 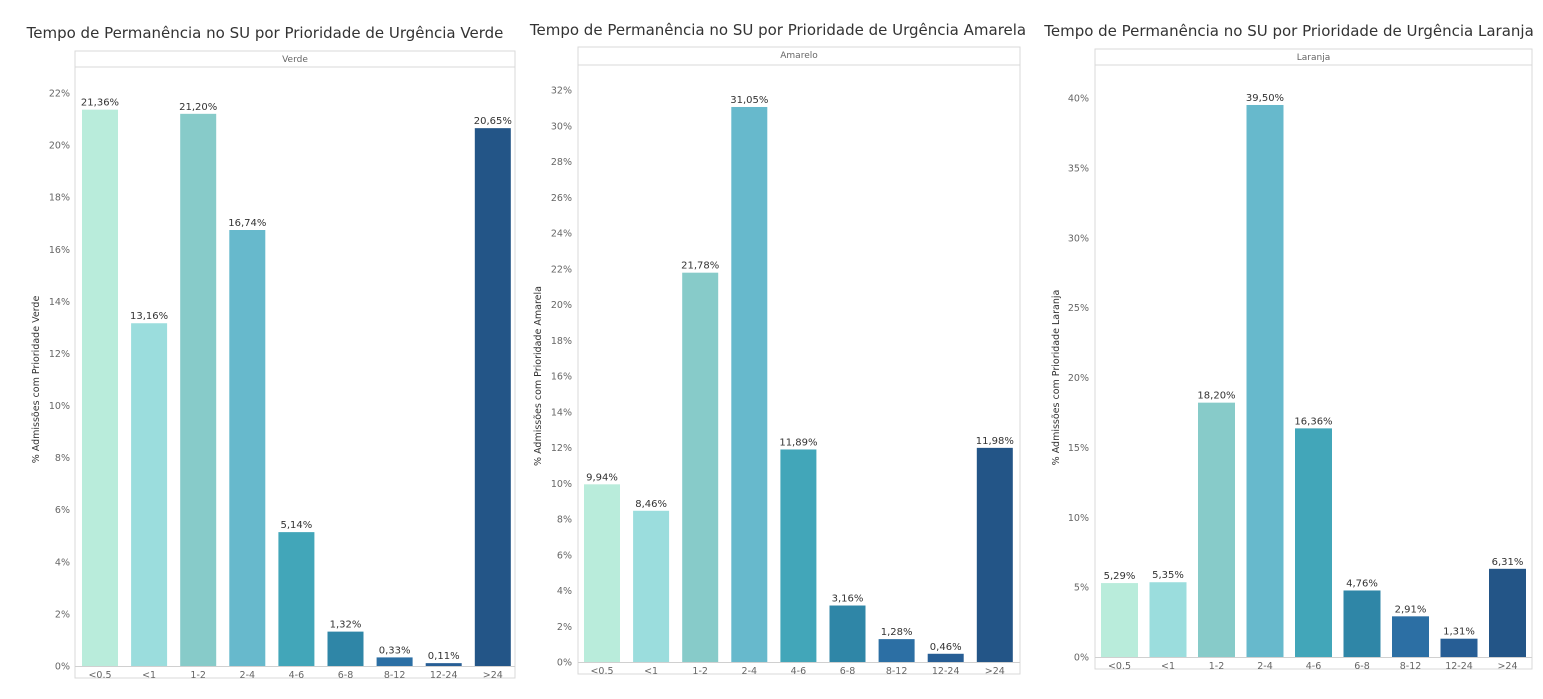 I want to click on y-tick-label: 18%, so click(x=59, y=198).